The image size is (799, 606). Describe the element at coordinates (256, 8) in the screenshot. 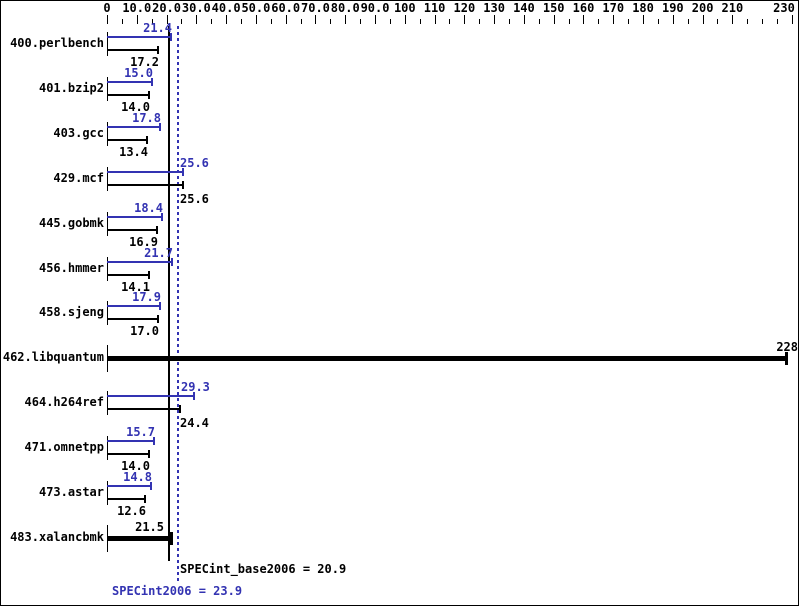

I see `x-axis-label: 50.0` at that location.